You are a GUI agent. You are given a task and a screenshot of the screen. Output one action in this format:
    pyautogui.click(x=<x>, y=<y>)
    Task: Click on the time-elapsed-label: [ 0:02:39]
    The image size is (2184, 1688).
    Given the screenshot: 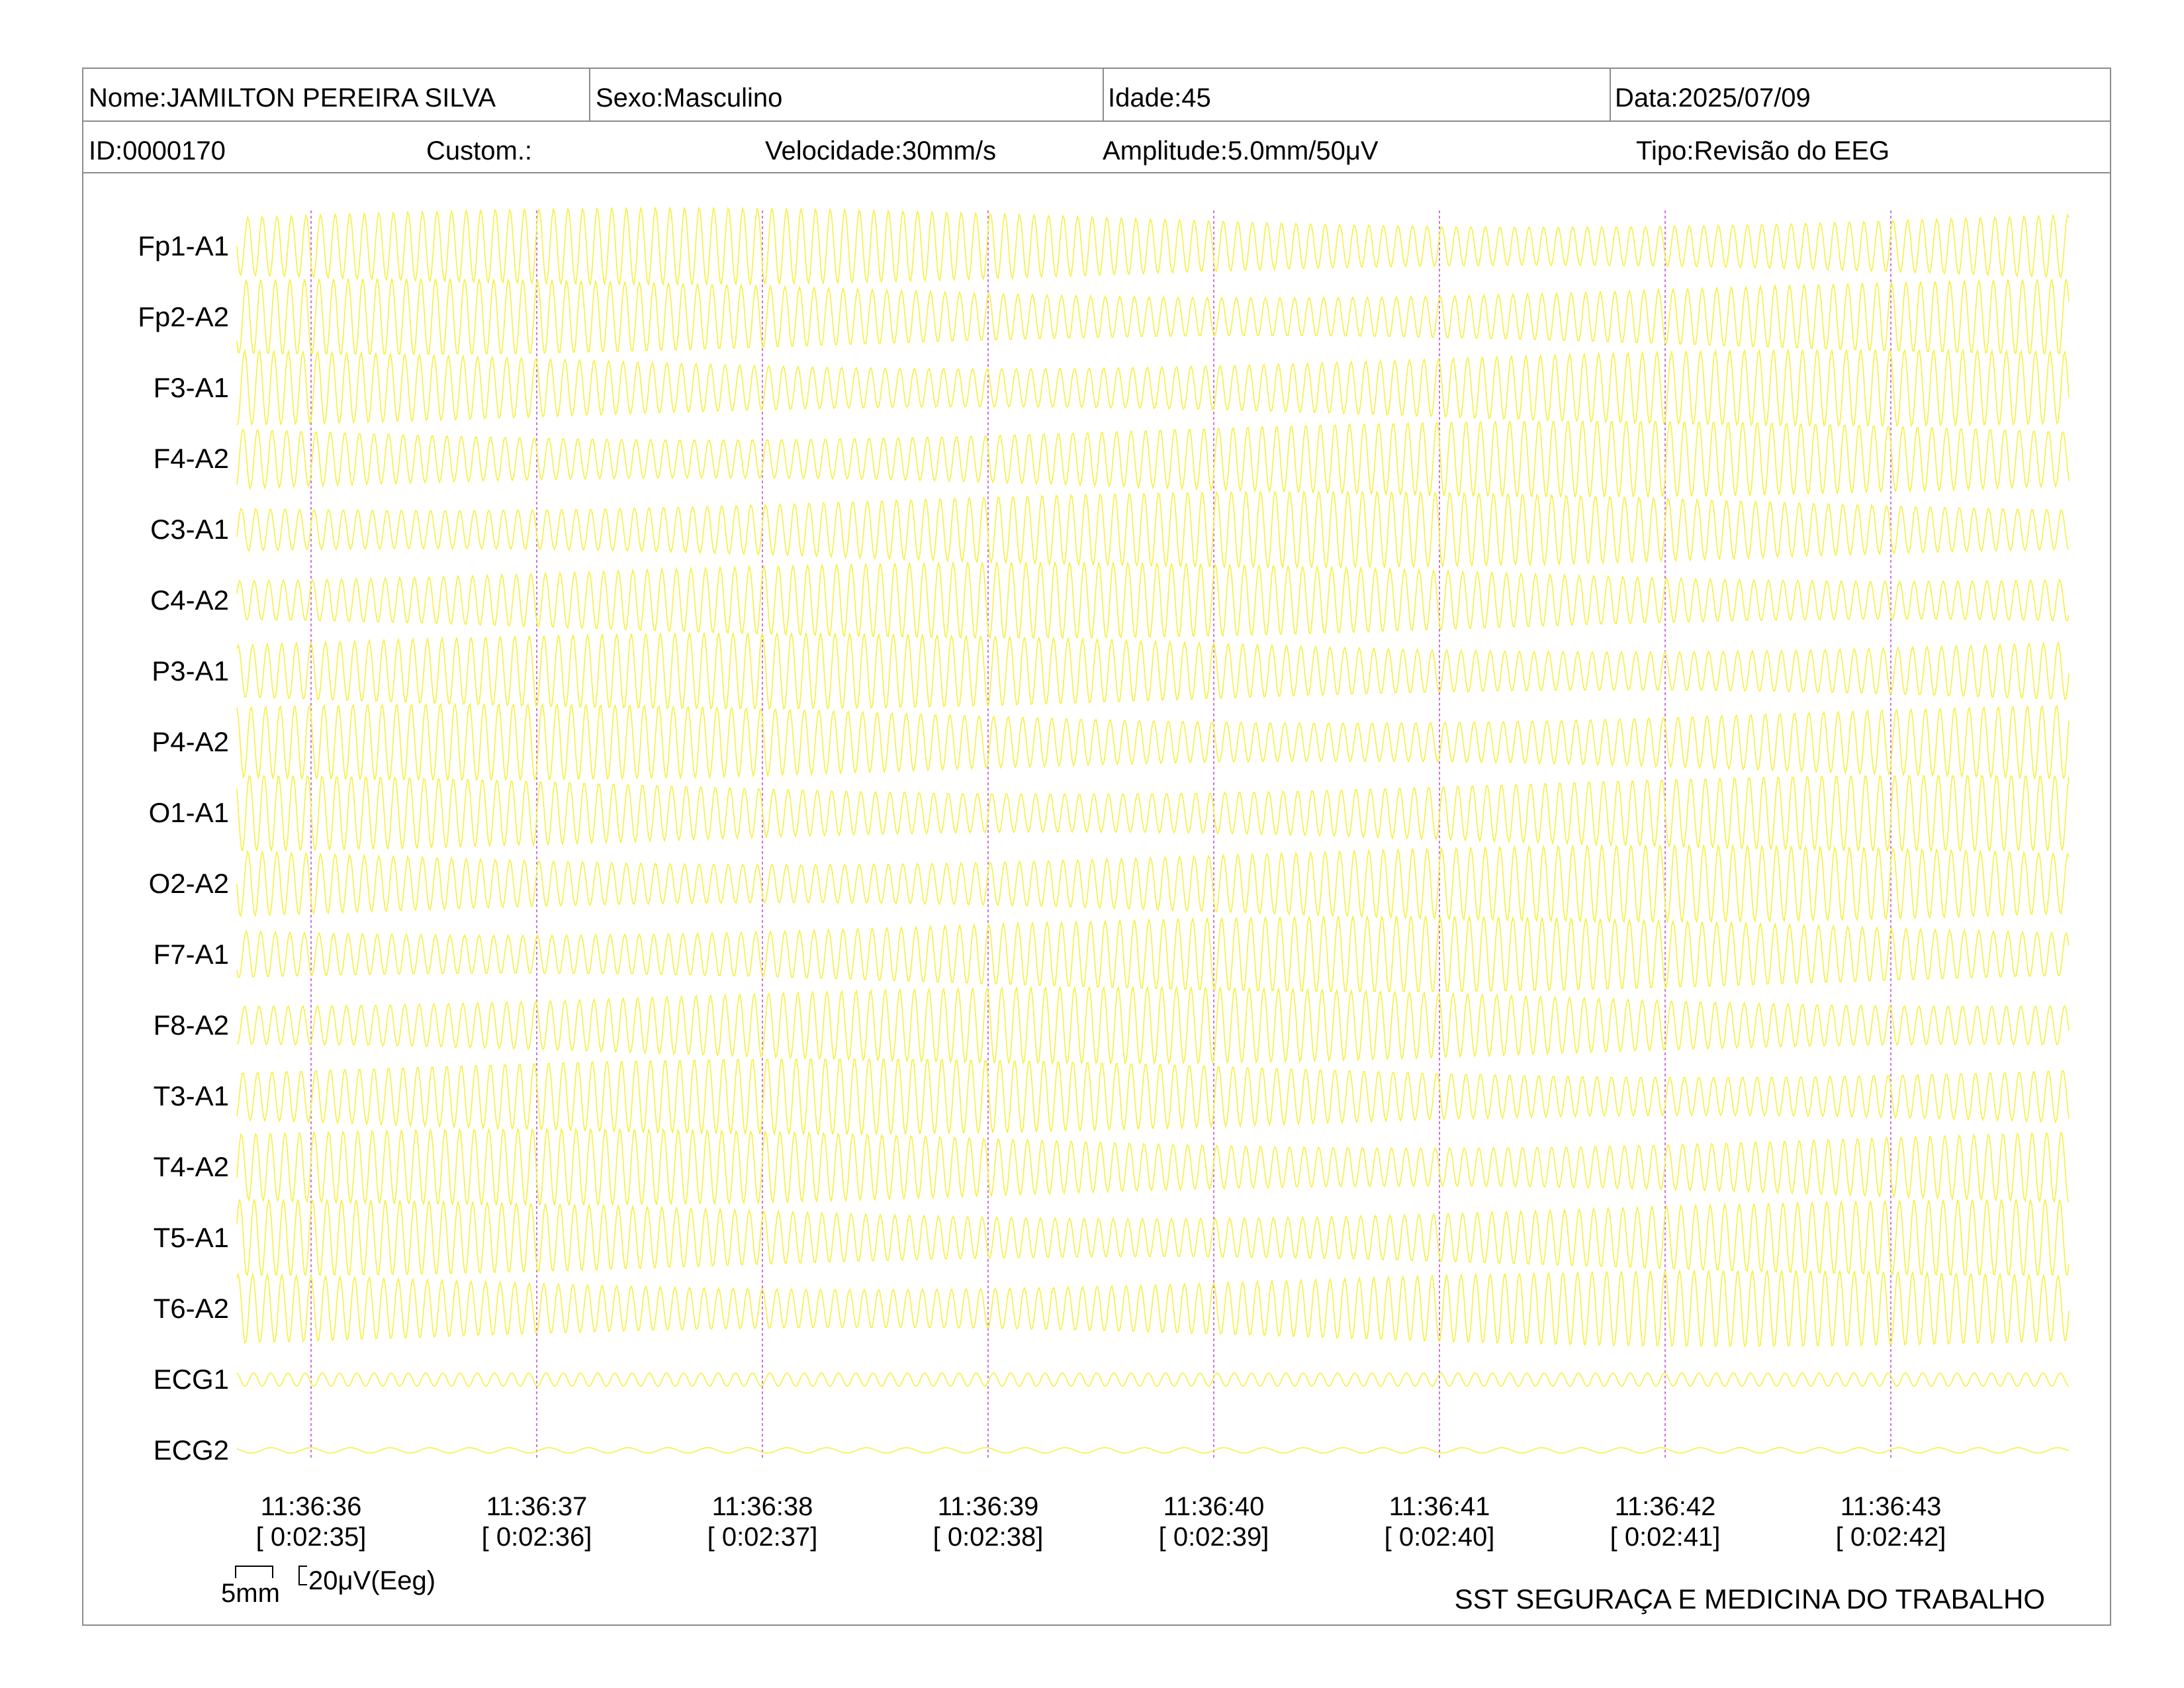 What is the action you would take?
    pyautogui.click(x=1213, y=1537)
    